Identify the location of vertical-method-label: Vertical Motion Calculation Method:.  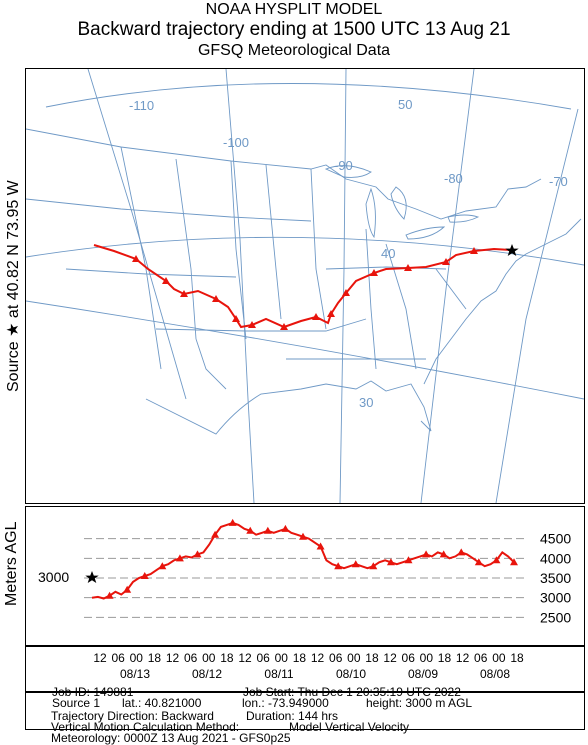
(145, 727).